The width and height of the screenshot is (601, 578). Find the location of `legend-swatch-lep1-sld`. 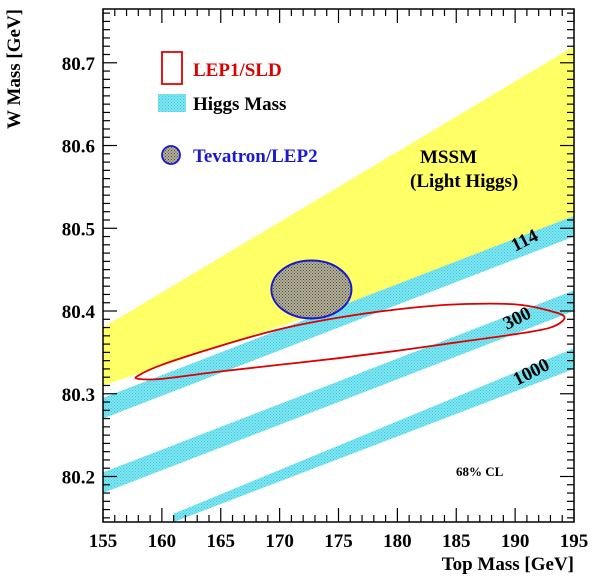

legend-swatch-lep1-sld is located at coordinates (172, 68).